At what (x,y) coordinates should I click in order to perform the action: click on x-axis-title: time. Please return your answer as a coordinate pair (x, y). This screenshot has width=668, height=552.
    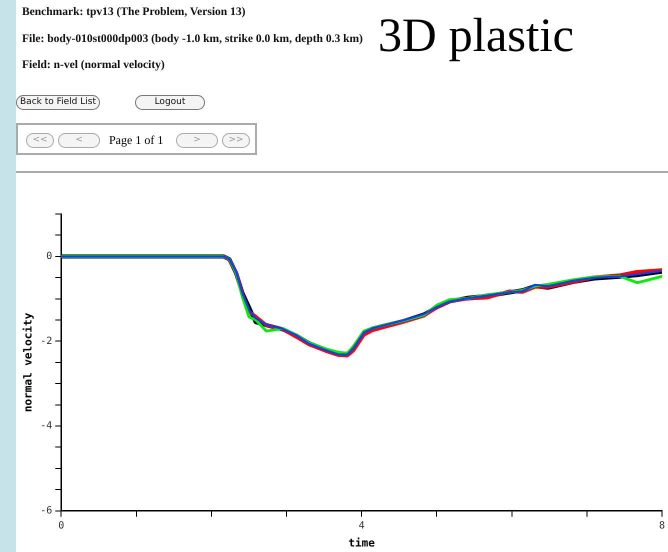
    Looking at the image, I should click on (362, 543).